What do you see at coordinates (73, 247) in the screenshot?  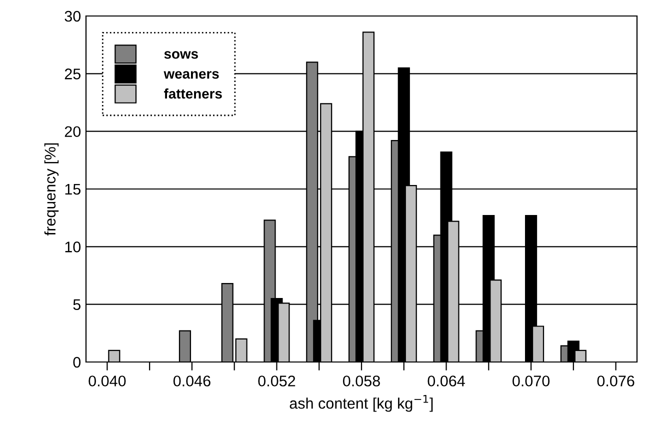 I see `y-tick-label: 10` at bounding box center [73, 247].